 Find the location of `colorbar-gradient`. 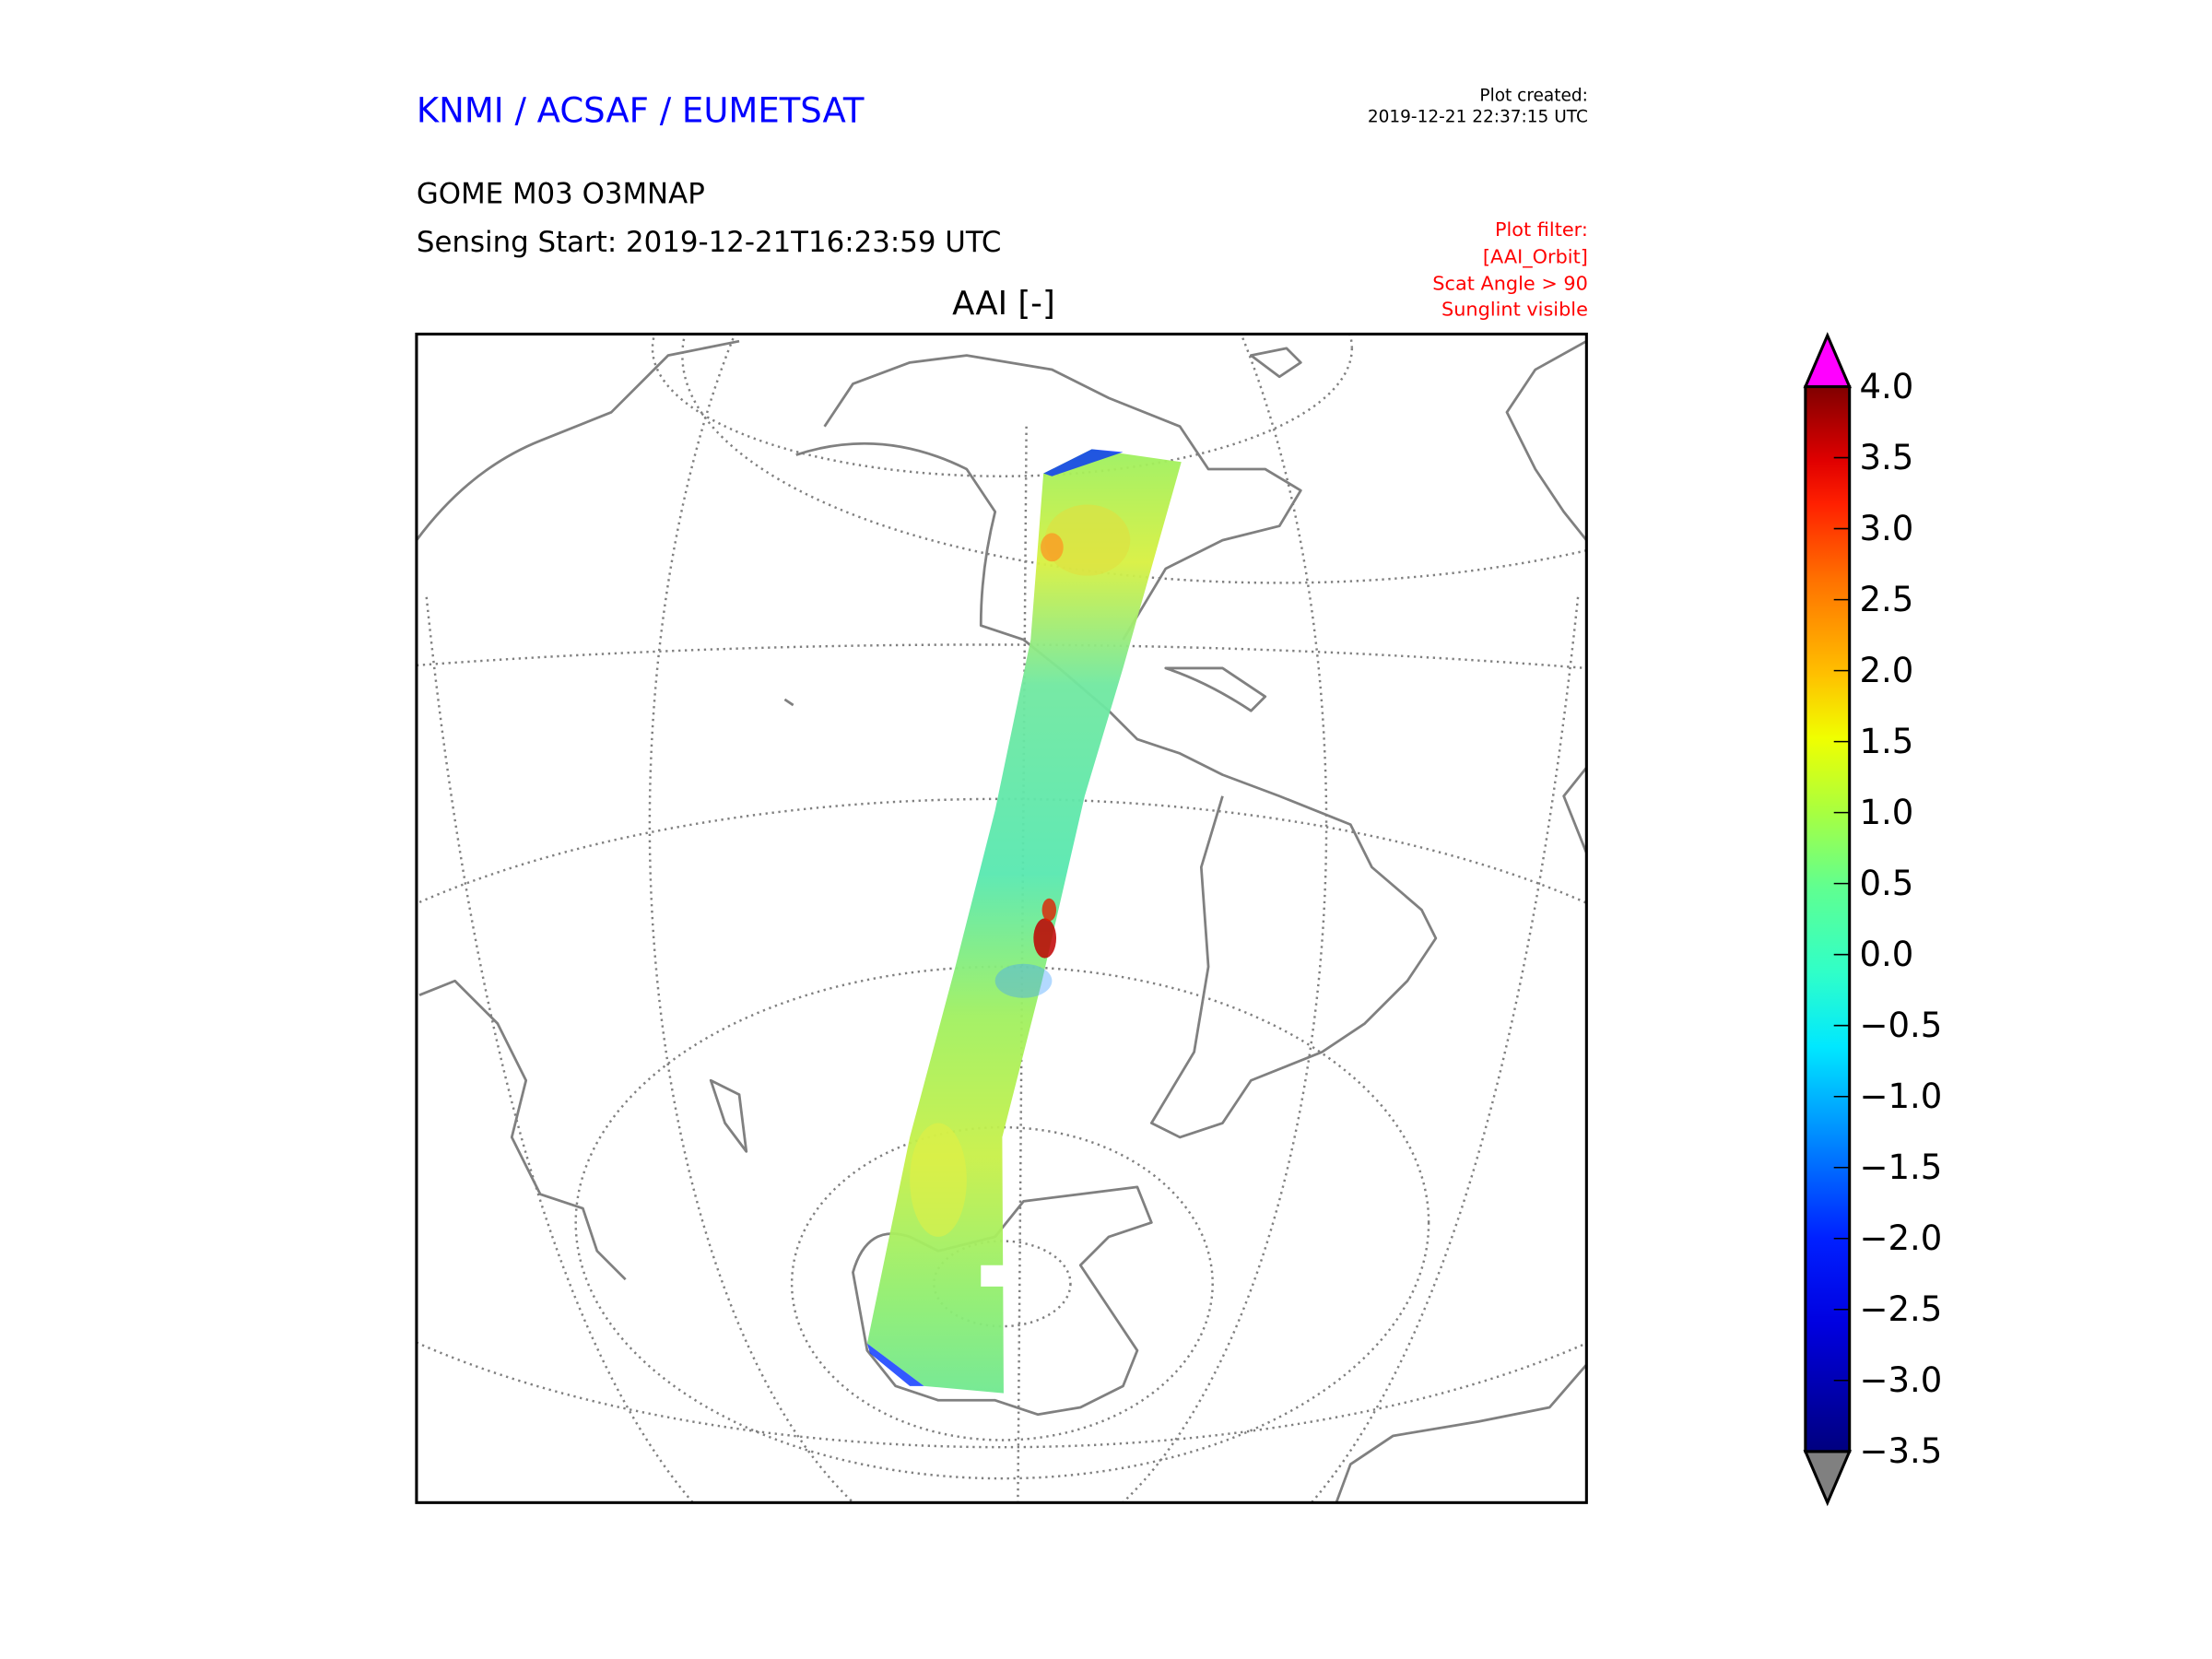

colorbar-gradient is located at coordinates (1828, 918).